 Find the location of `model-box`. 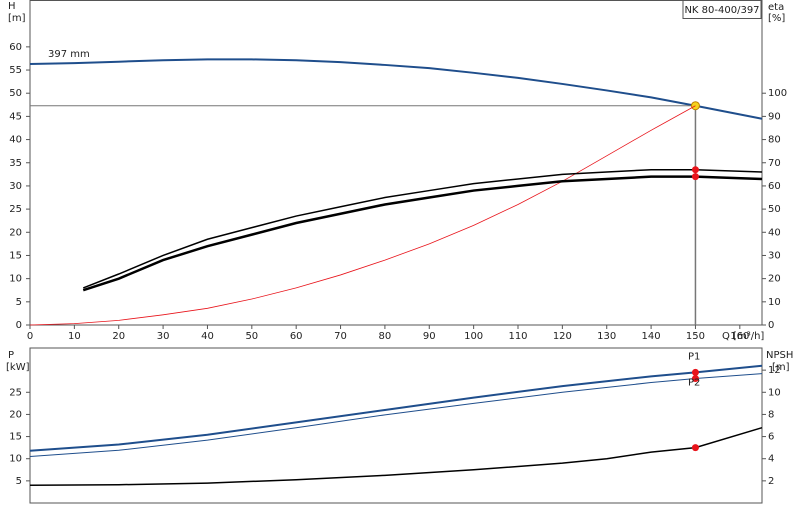

model-box is located at coordinates (722, 9).